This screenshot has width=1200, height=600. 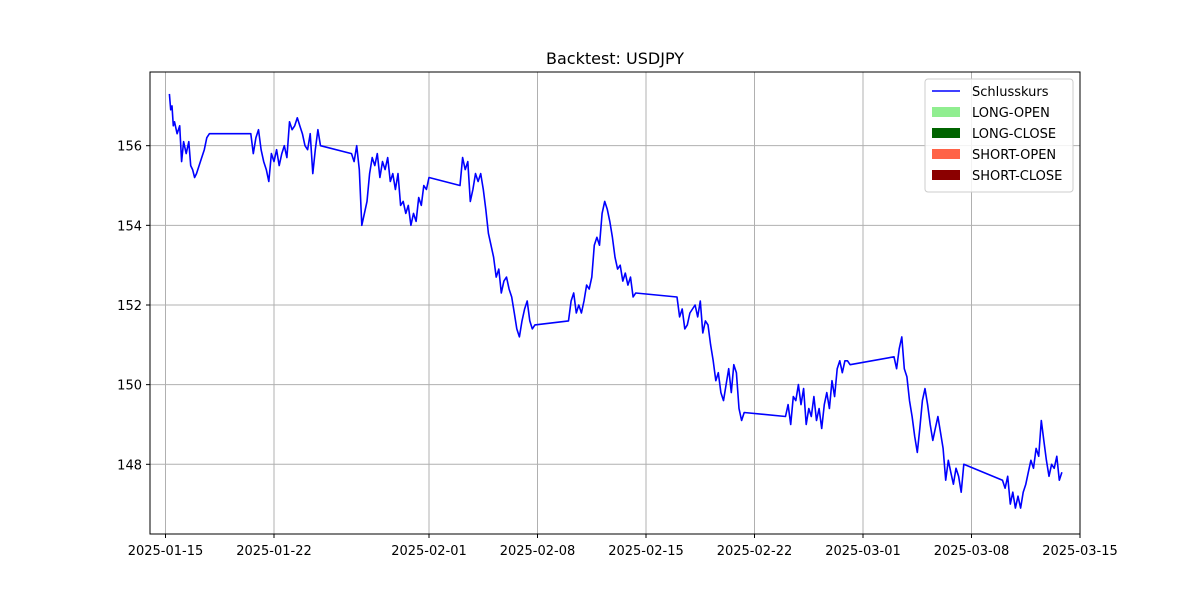 What do you see at coordinates (129, 147) in the screenshot?
I see `y-tick-label: 156` at bounding box center [129, 147].